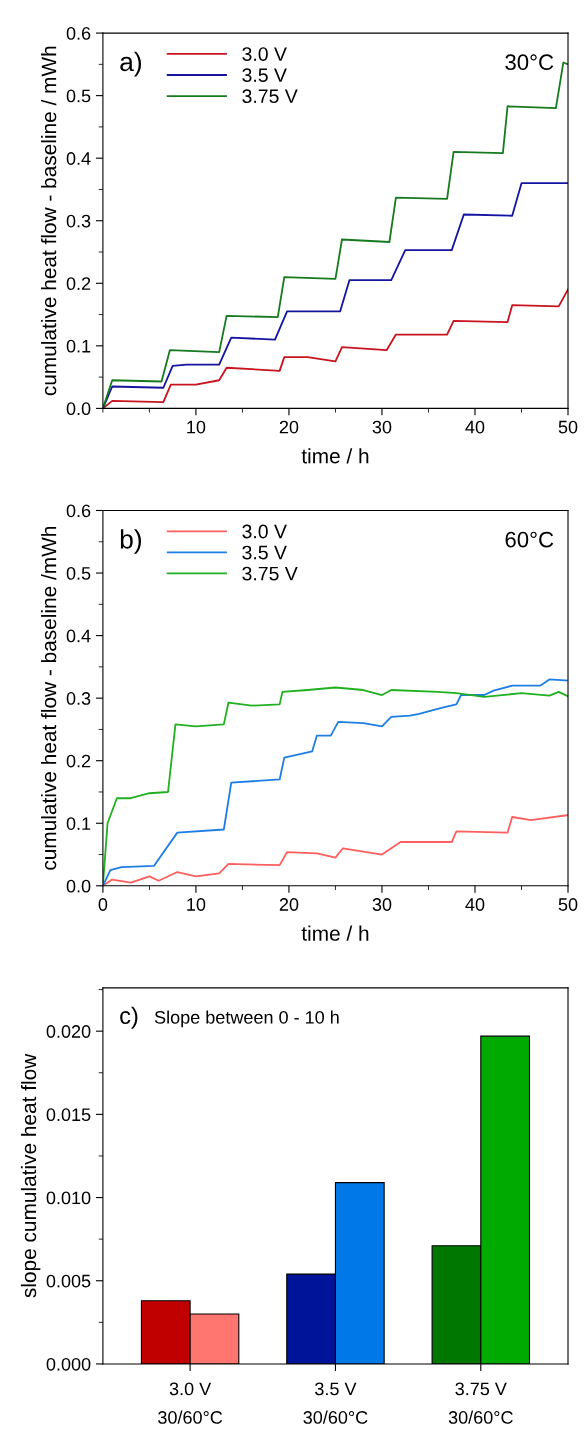  Describe the element at coordinates (529, 539) in the screenshot. I see `annotation: 60°C` at that location.